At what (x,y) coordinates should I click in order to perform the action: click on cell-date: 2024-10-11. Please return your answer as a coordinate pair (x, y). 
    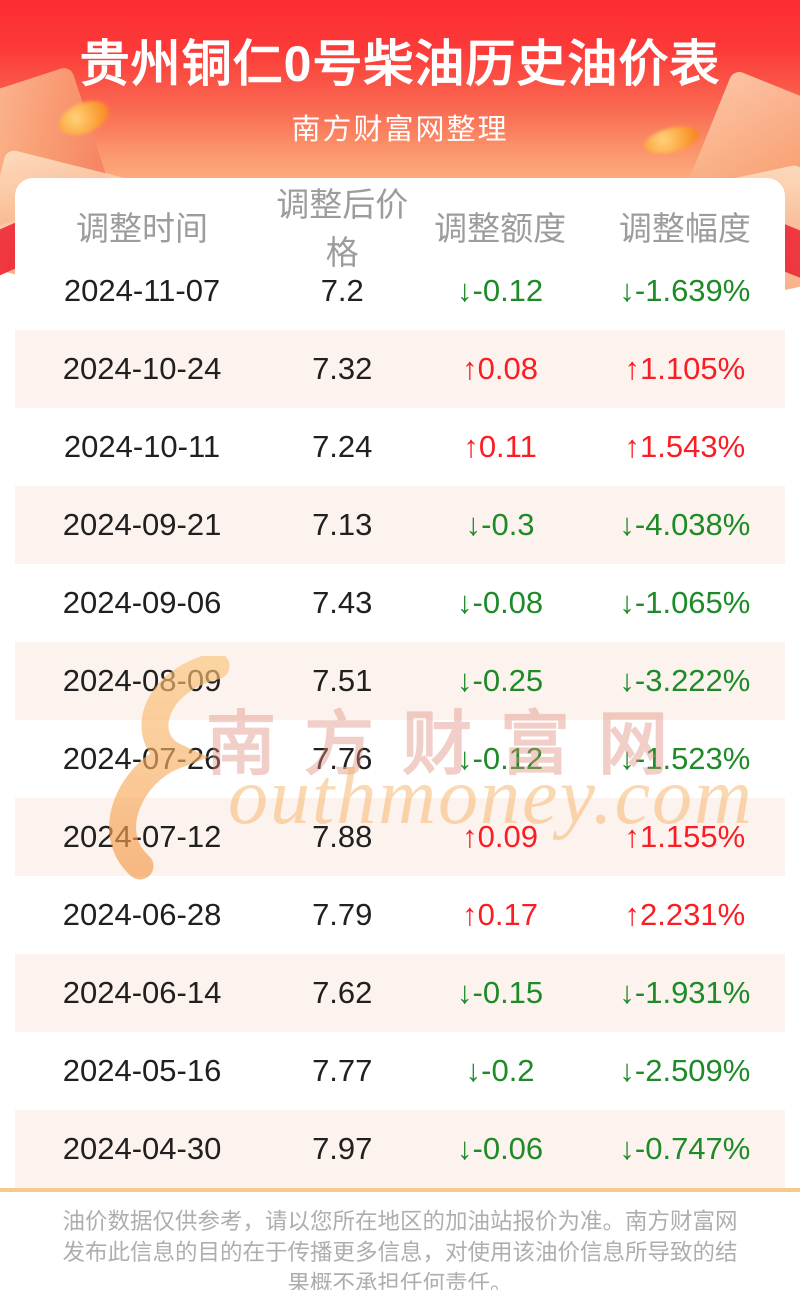
    Looking at the image, I should click on (142, 446).